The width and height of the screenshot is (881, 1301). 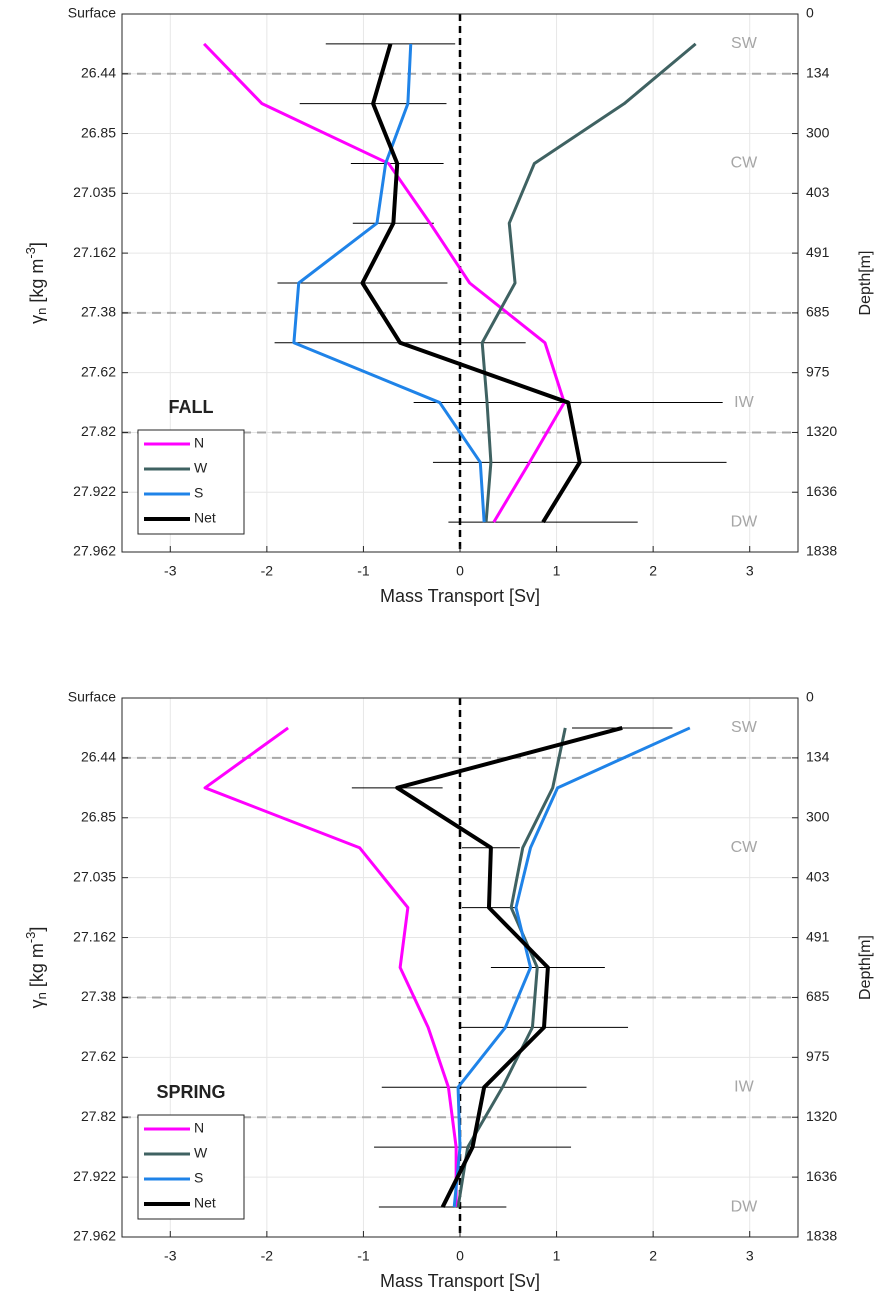 What do you see at coordinates (818, 816) in the screenshot?
I see `y2-tick-label: 300` at bounding box center [818, 816].